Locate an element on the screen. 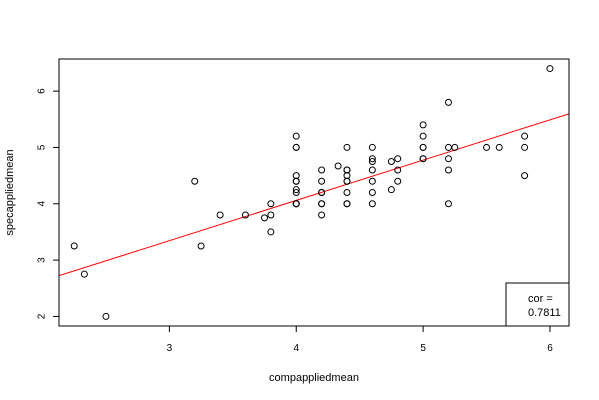 Image resolution: width=599 pixels, height=400 pixels. y-tick-label: 5 is located at coordinates (42, 147).